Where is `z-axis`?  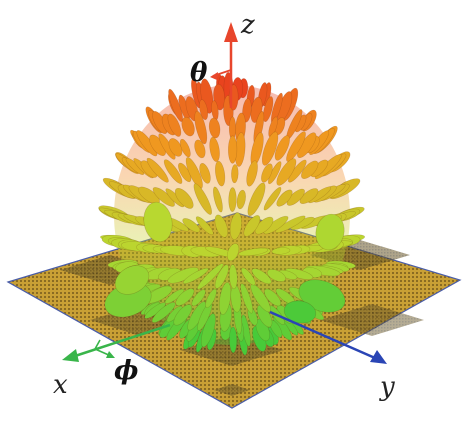 z-axis is located at coordinates (231, 65).